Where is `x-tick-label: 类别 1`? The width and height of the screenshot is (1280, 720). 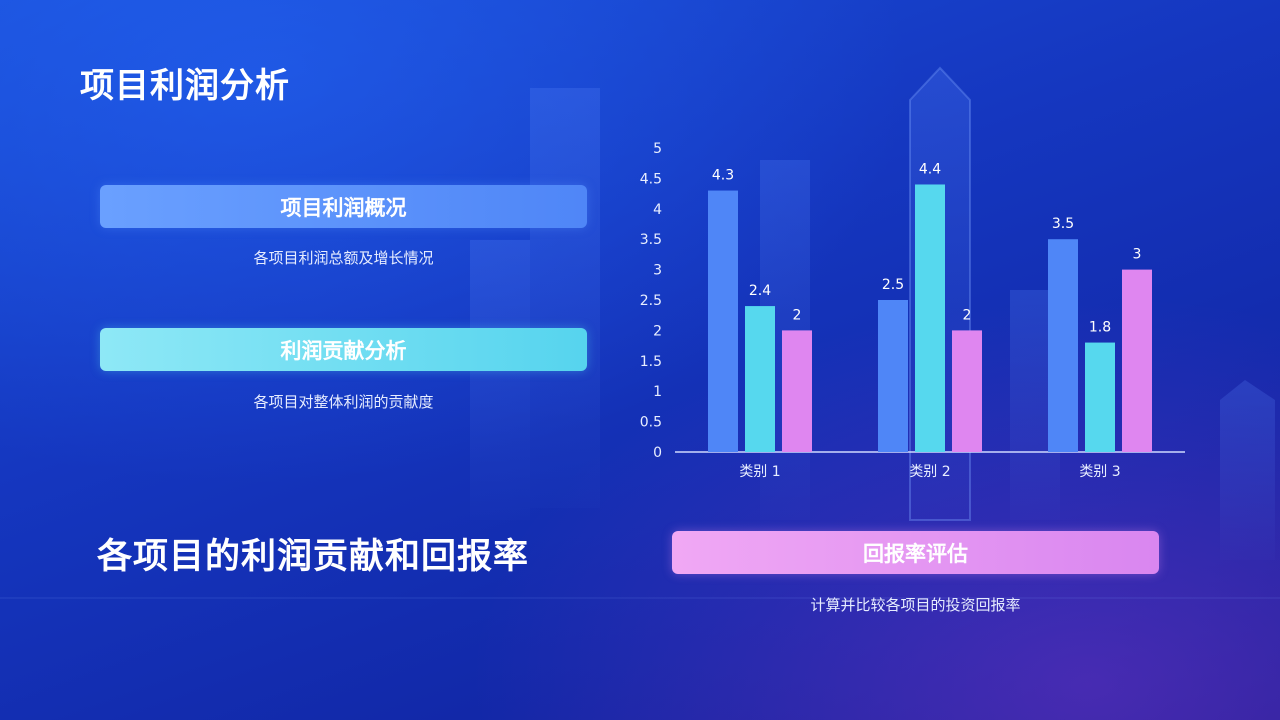
x-tick-label: 类别 1 is located at coordinates (759, 472).